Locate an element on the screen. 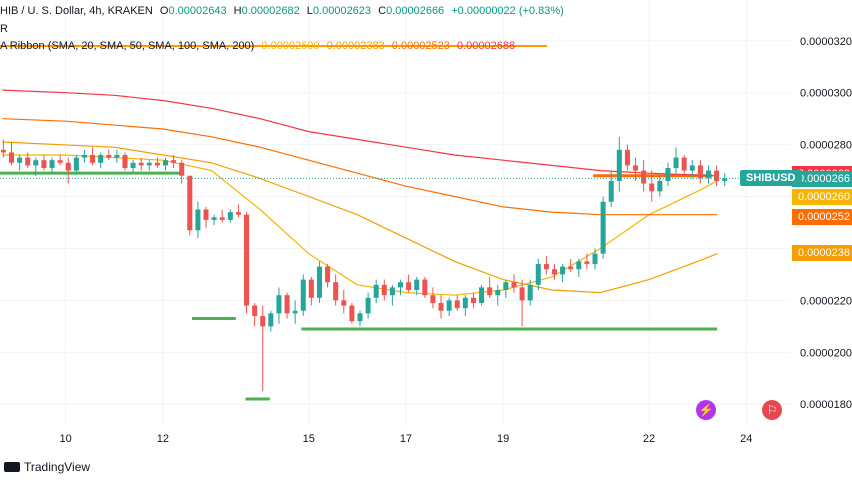 The width and height of the screenshot is (852, 485). flag-us-icon: ⚐ is located at coordinates (772, 410).